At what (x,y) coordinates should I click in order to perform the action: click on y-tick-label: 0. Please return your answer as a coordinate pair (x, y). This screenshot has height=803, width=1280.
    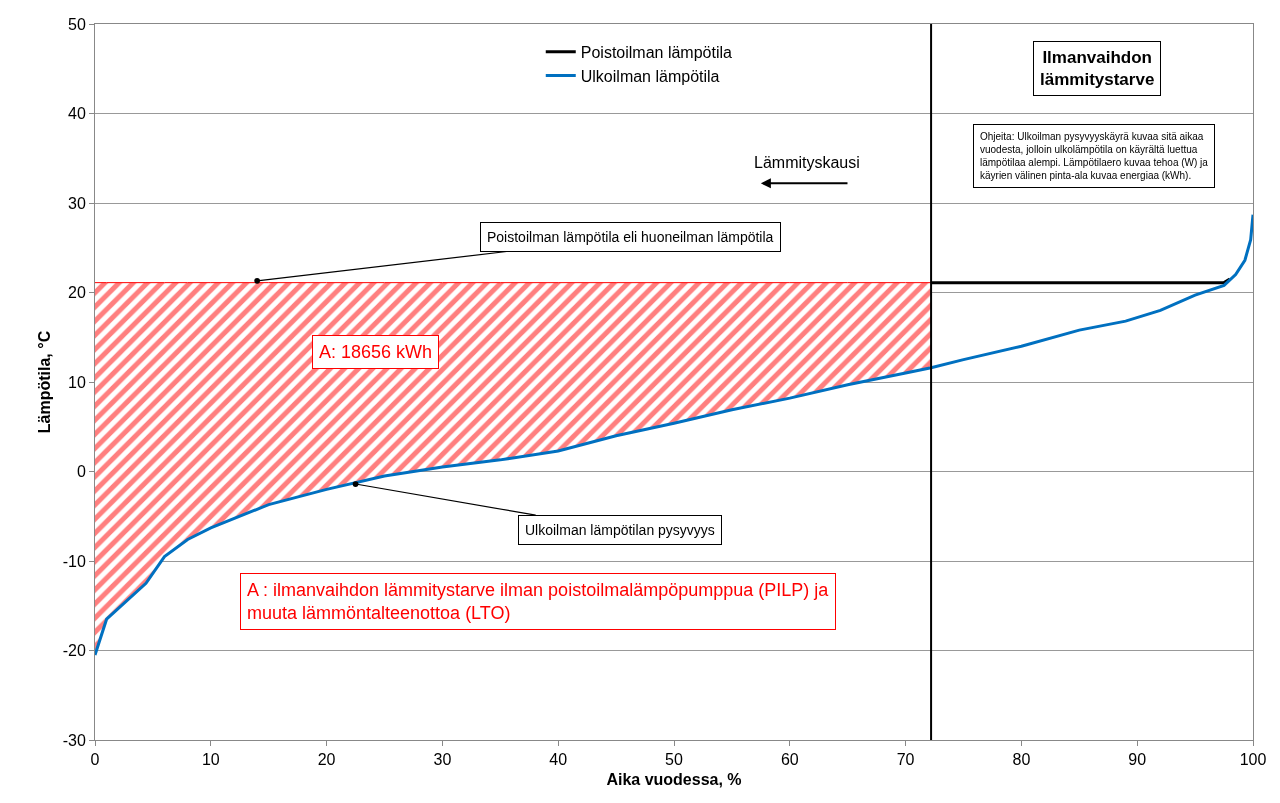
    Looking at the image, I should click on (81, 472).